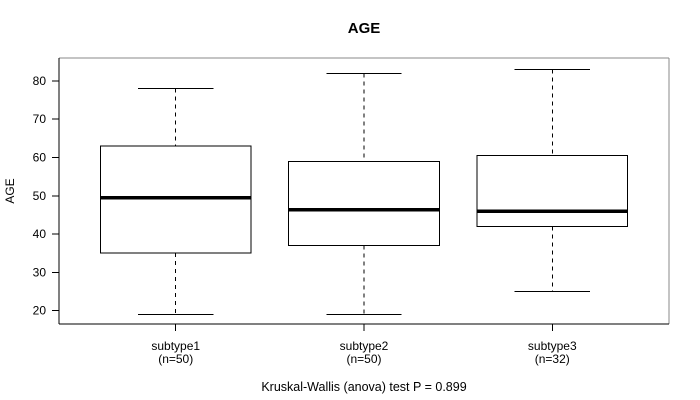  What do you see at coordinates (176, 346) in the screenshot?
I see `category-name: subtype1` at bounding box center [176, 346].